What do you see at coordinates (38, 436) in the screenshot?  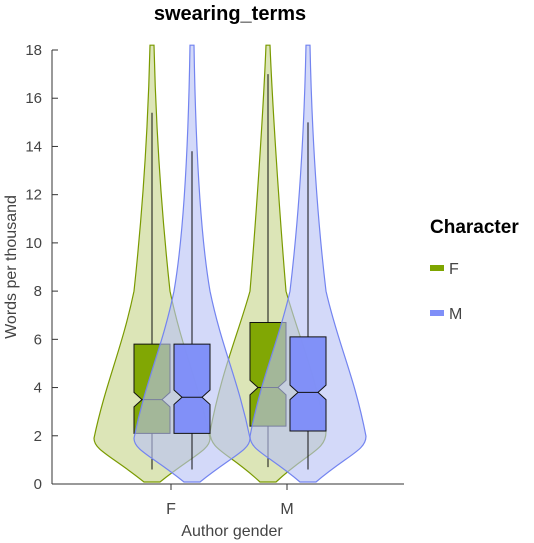 I see `y-tick-label-2: 2` at bounding box center [38, 436].